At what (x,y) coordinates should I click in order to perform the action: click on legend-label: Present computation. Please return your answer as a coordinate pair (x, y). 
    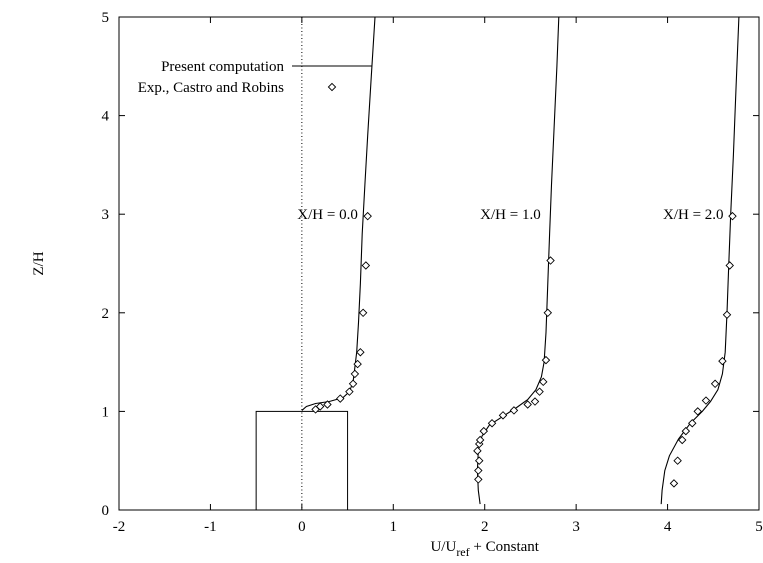
    Looking at the image, I should click on (222, 67).